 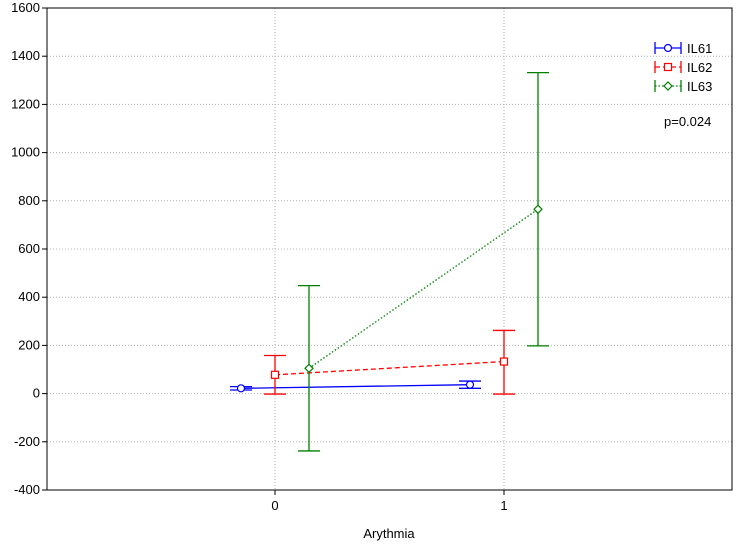 What do you see at coordinates (503, 505) in the screenshot?
I see `x-tick-label: 1` at bounding box center [503, 505].